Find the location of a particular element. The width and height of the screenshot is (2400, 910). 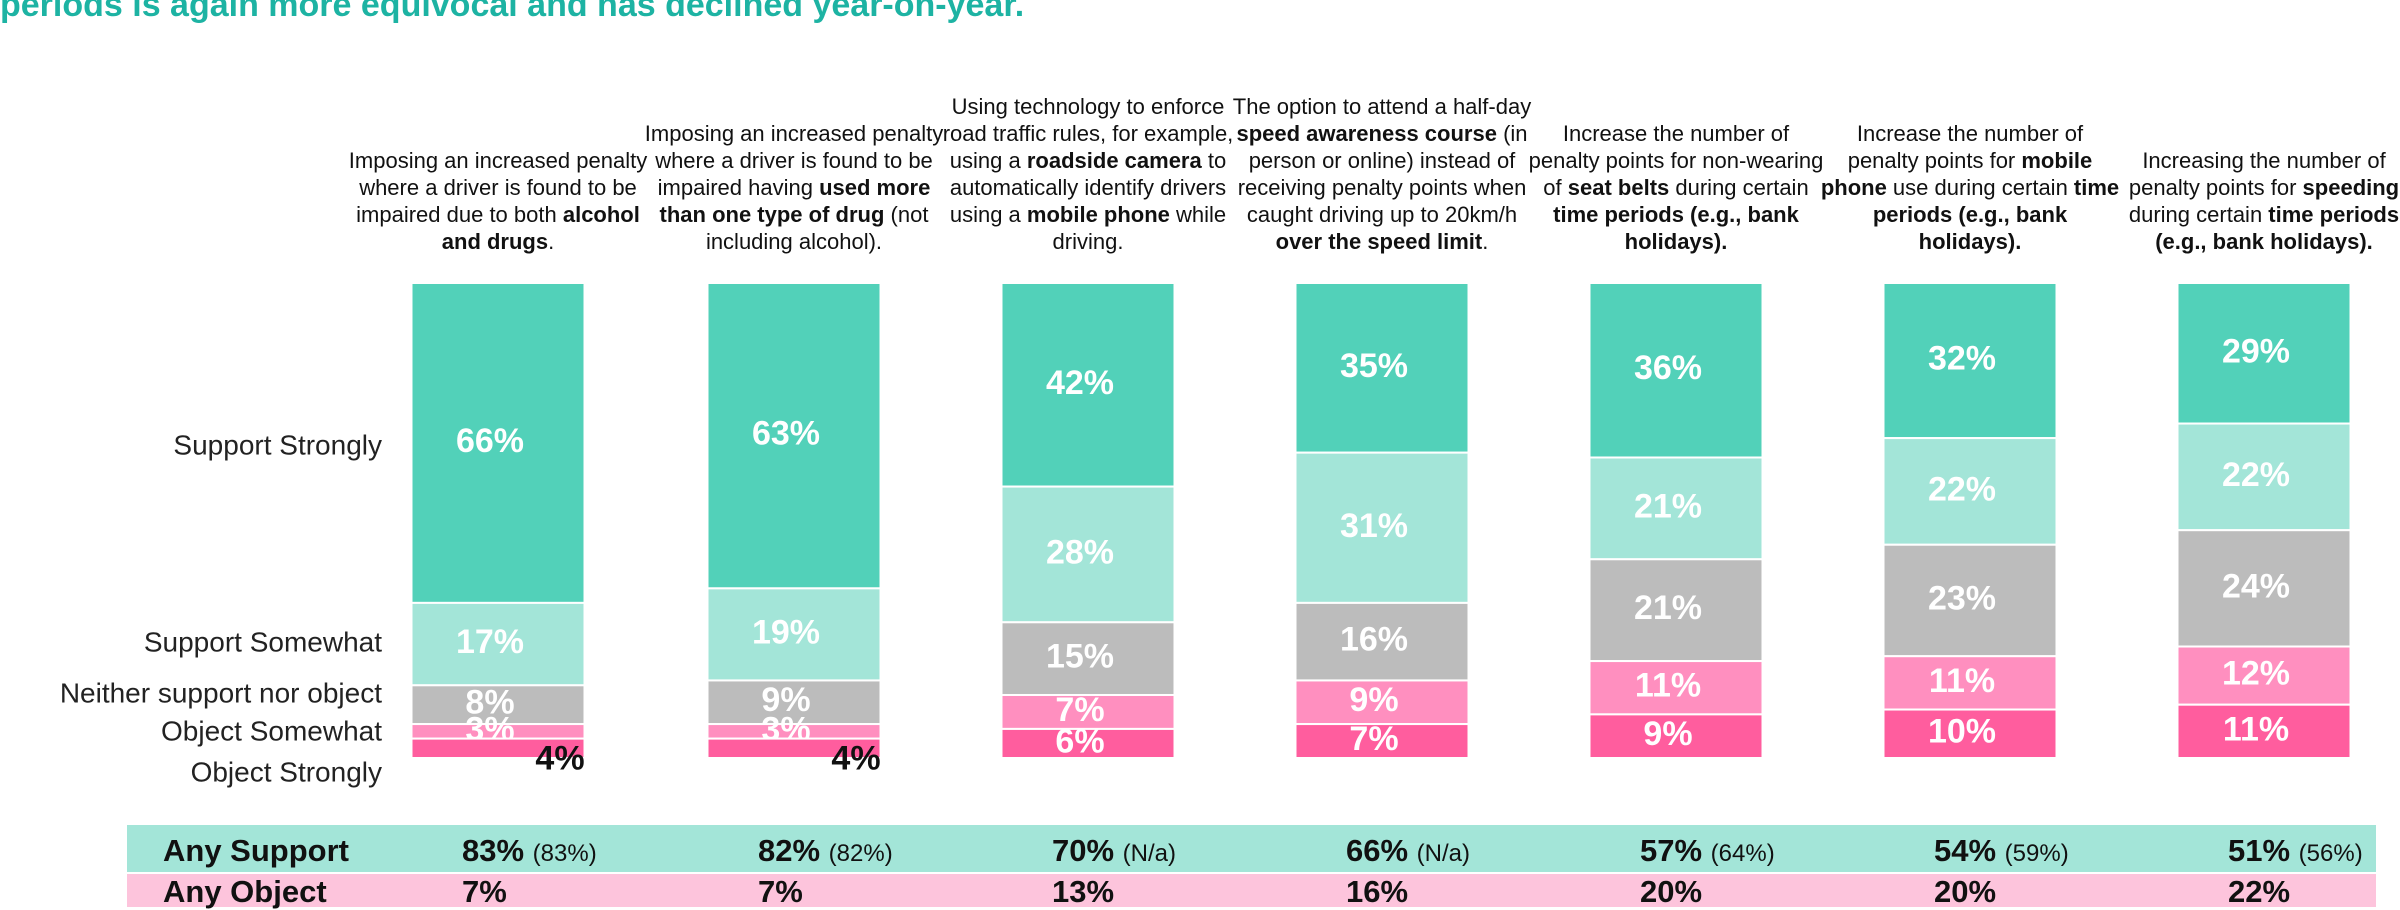

legend-label: Neither support nor object is located at coordinates (221, 692).